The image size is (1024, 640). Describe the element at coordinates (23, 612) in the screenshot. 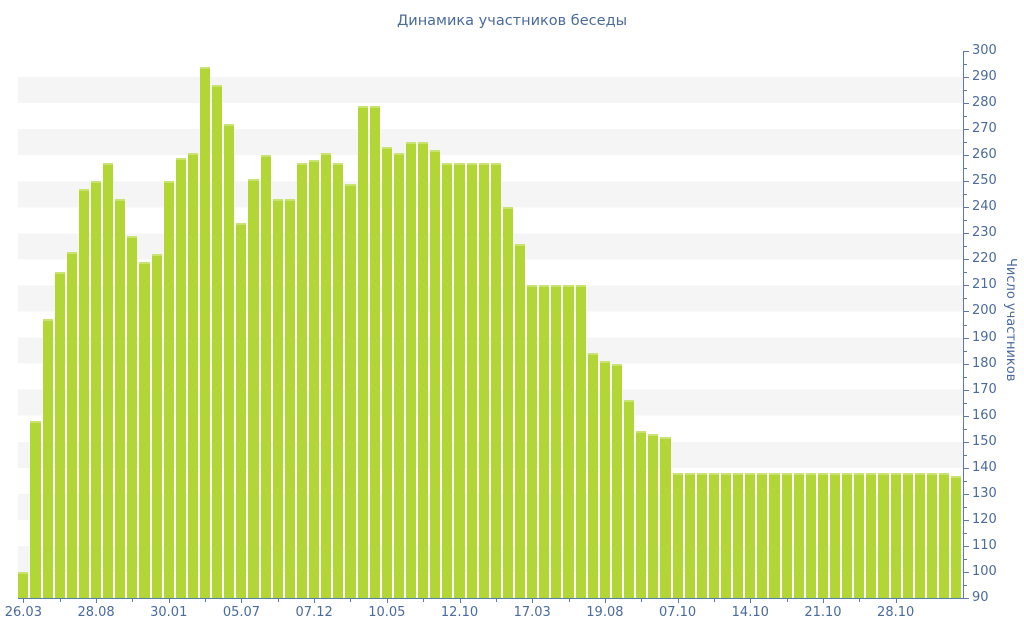

I see `x-axis-label: 26.03` at that location.